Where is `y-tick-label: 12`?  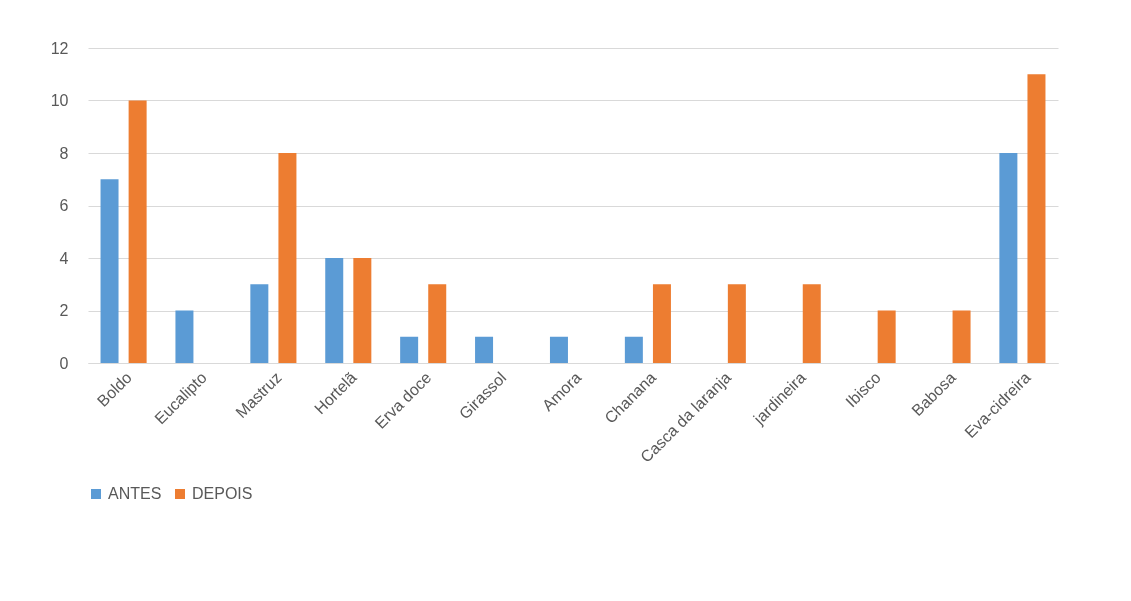 y-tick-label: 12 is located at coordinates (59, 48).